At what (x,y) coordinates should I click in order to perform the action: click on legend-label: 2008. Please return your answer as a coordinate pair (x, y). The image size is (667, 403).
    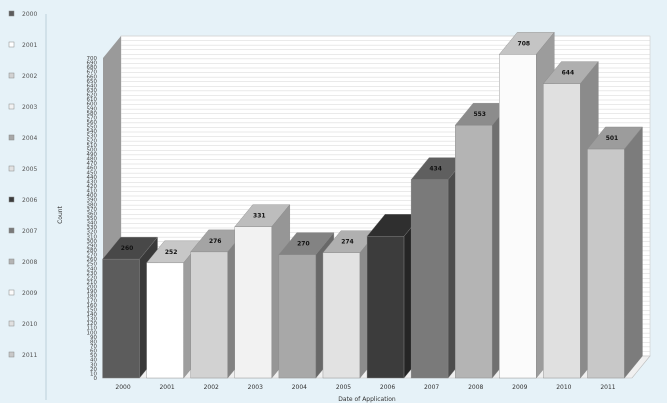
    Looking at the image, I should click on (29, 262).